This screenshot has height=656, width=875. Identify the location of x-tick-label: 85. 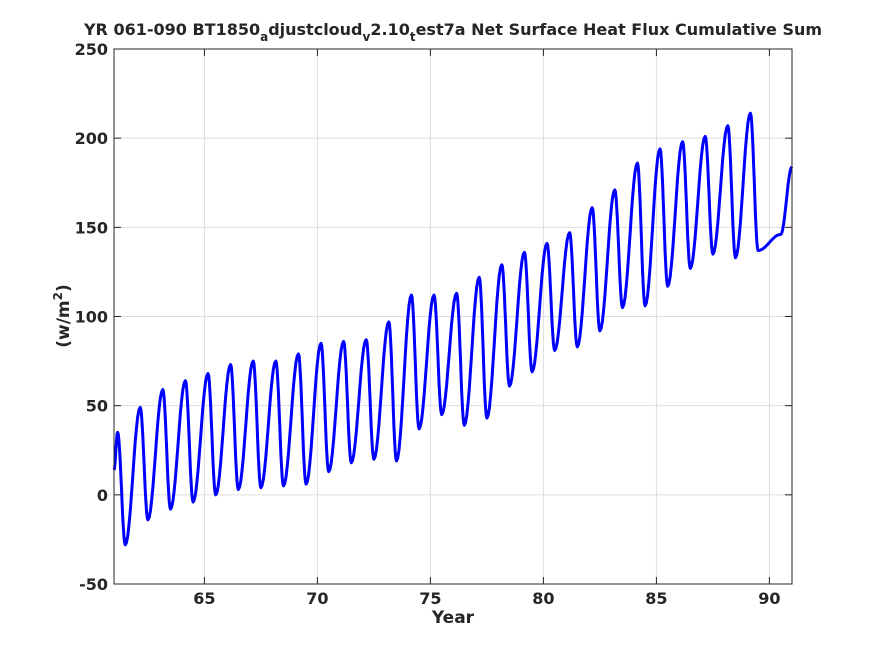
(656, 598).